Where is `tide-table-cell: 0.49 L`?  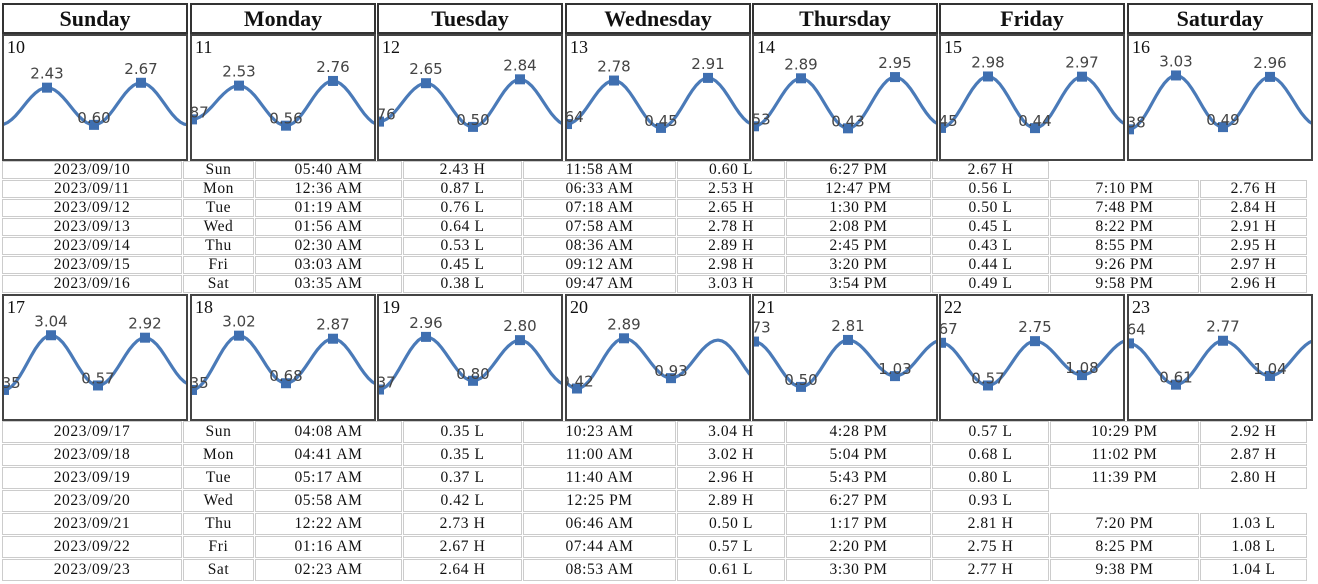 tide-table-cell: 0.49 L is located at coordinates (990, 284).